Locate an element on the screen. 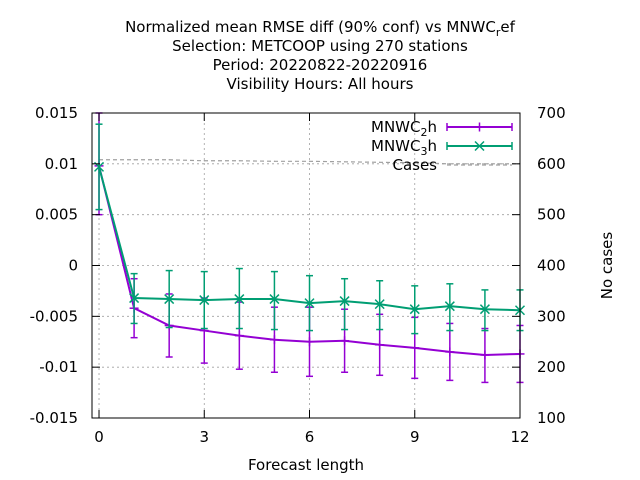 This screenshot has width=640, height=480. x-axis-label: Forecast length is located at coordinates (306, 465).